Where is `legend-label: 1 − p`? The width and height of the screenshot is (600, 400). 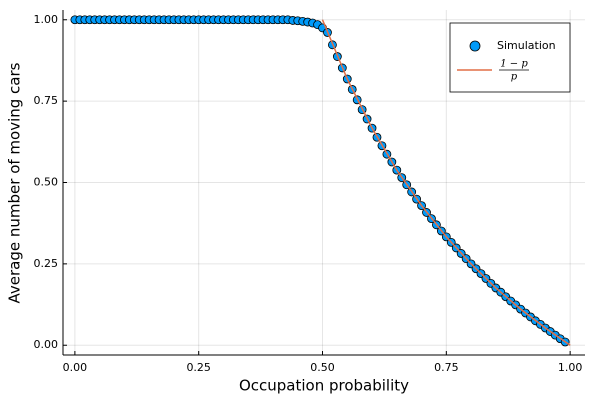
legend-label: 1 − p is located at coordinates (514, 64).